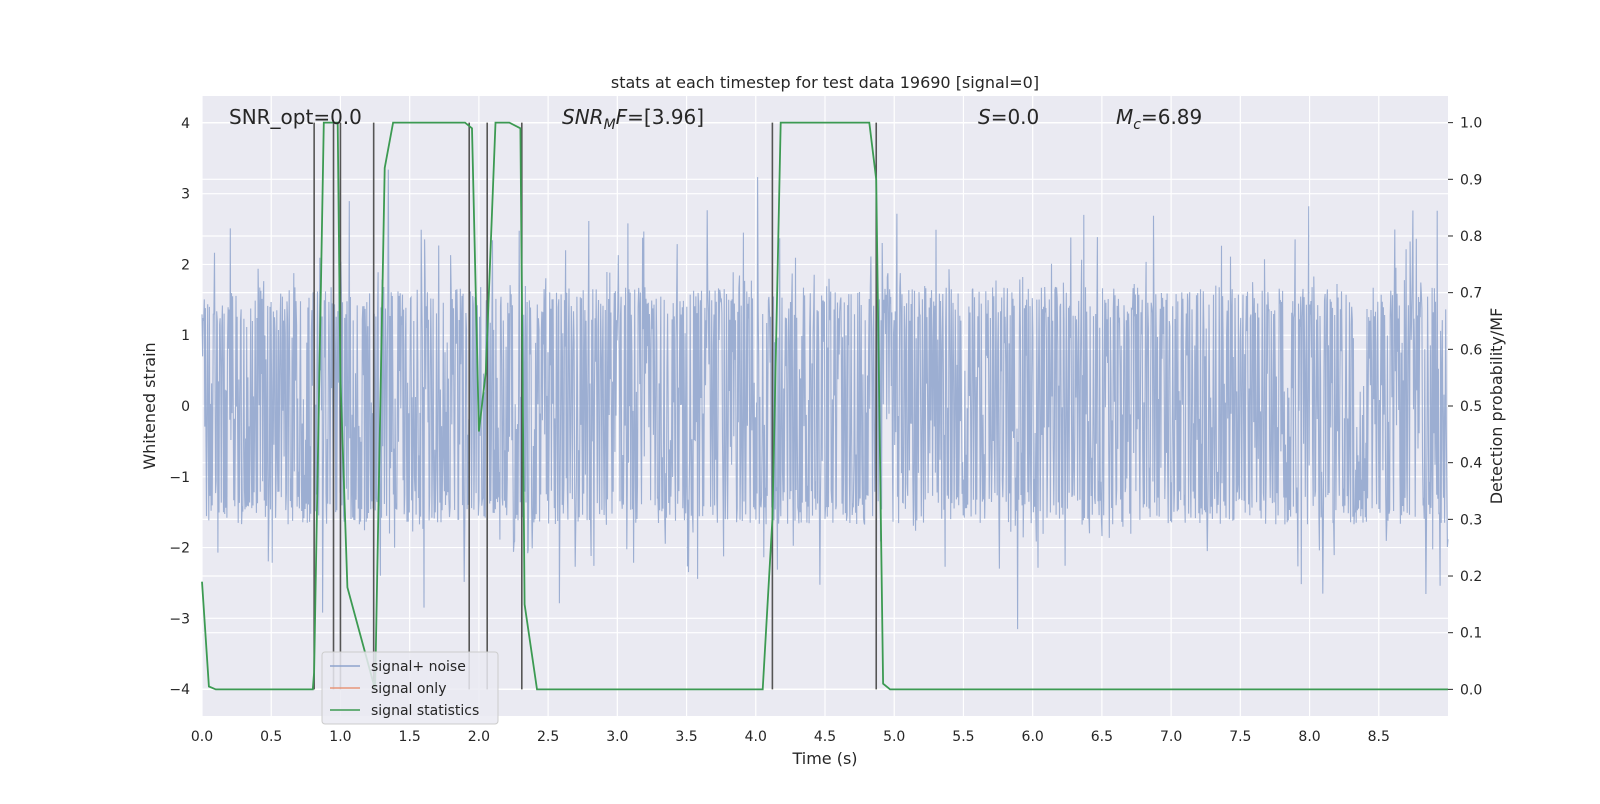 This screenshot has height=804, width=1600. What do you see at coordinates (1496, 406) in the screenshot?
I see `y-axis-label-right: Detection probability/MF` at bounding box center [1496, 406].